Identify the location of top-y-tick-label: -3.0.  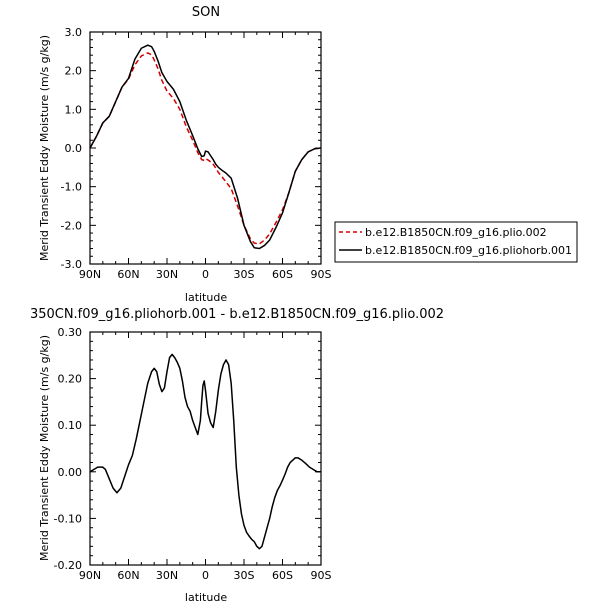
(71, 264).